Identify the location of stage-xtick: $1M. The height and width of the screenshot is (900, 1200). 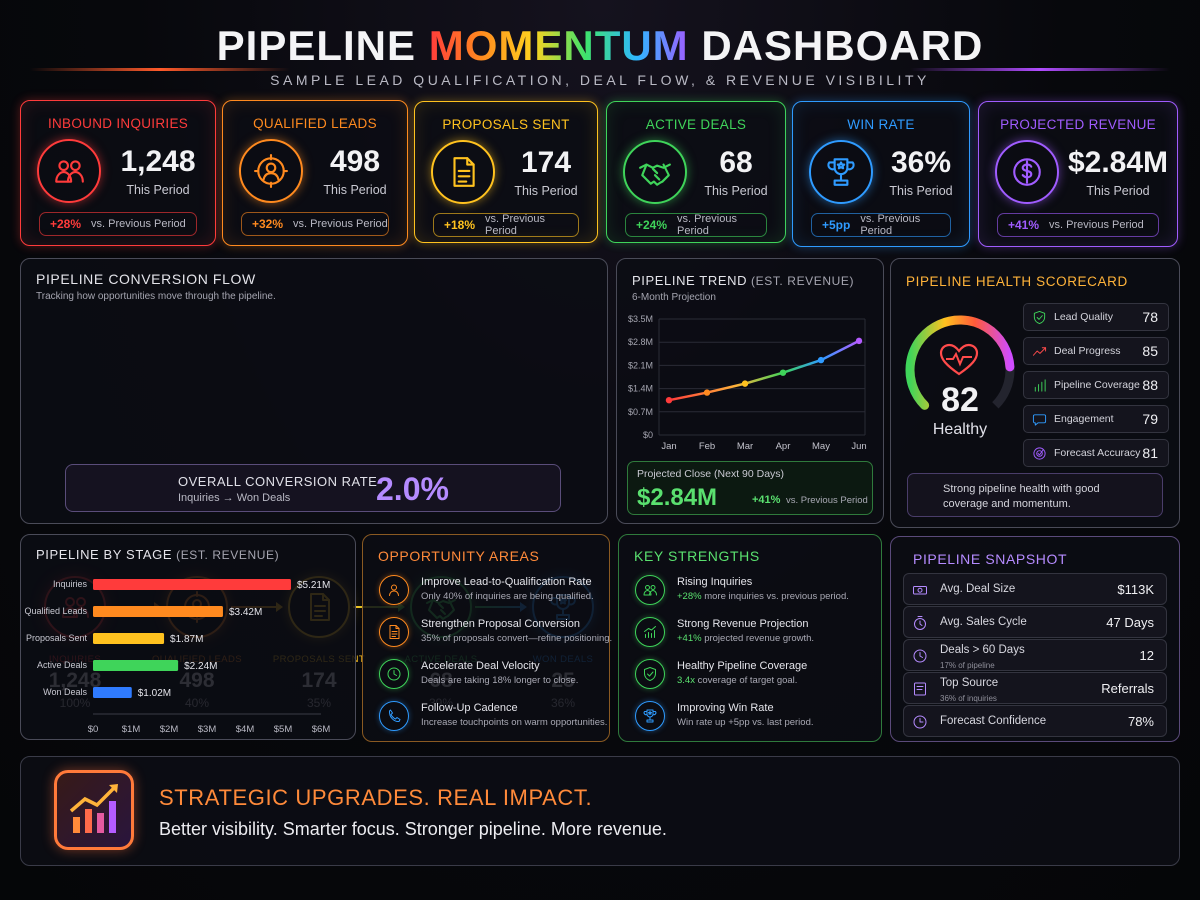
(131, 729).